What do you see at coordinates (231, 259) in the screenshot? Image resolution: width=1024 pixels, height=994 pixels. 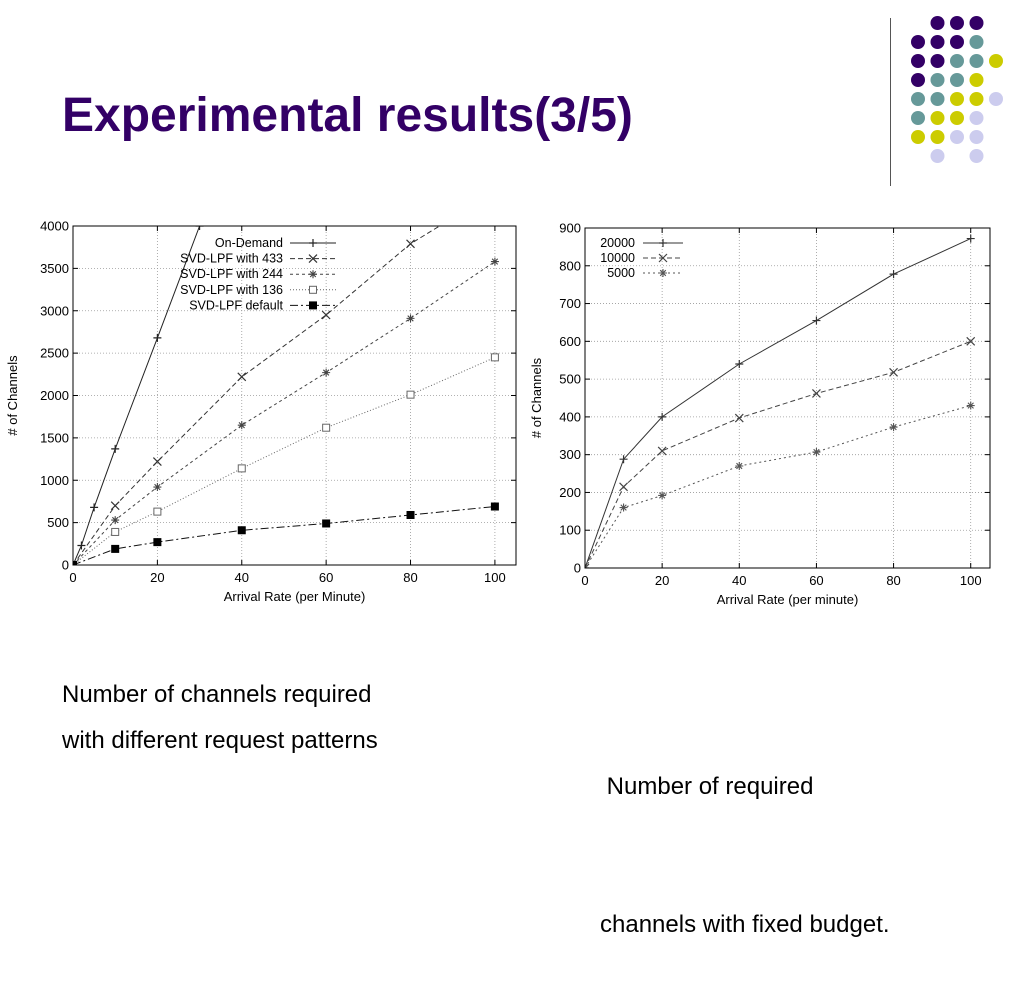 I see `legend-label: SVD-LPF with 433` at bounding box center [231, 259].